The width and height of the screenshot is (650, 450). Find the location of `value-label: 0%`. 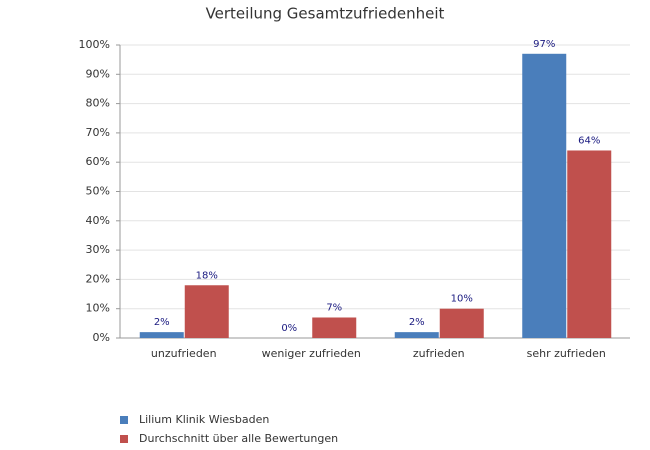

value-label: 0% is located at coordinates (289, 328).